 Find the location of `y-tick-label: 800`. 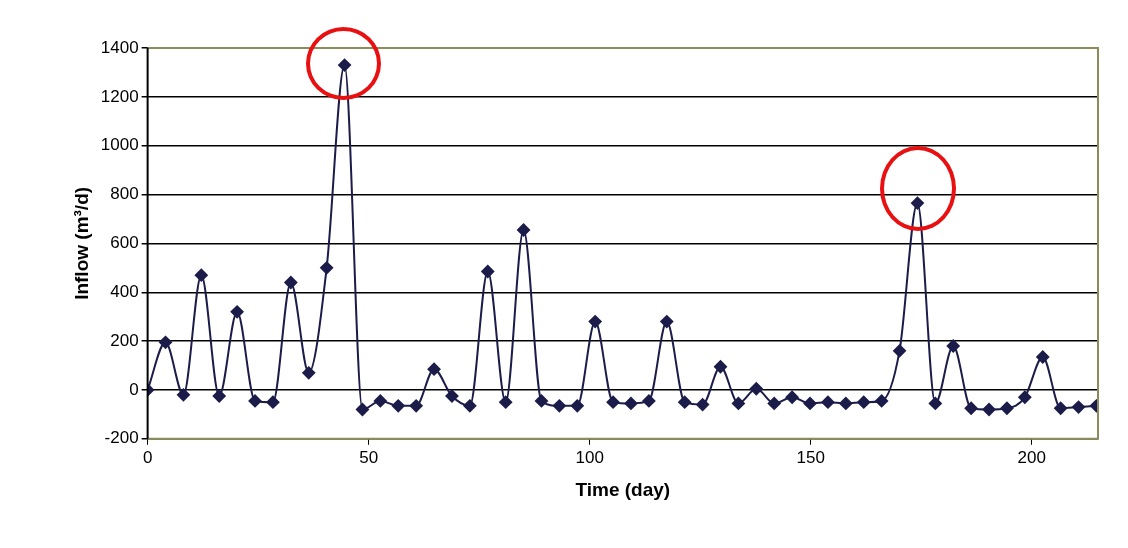

y-tick-label: 800 is located at coordinates (124, 194).